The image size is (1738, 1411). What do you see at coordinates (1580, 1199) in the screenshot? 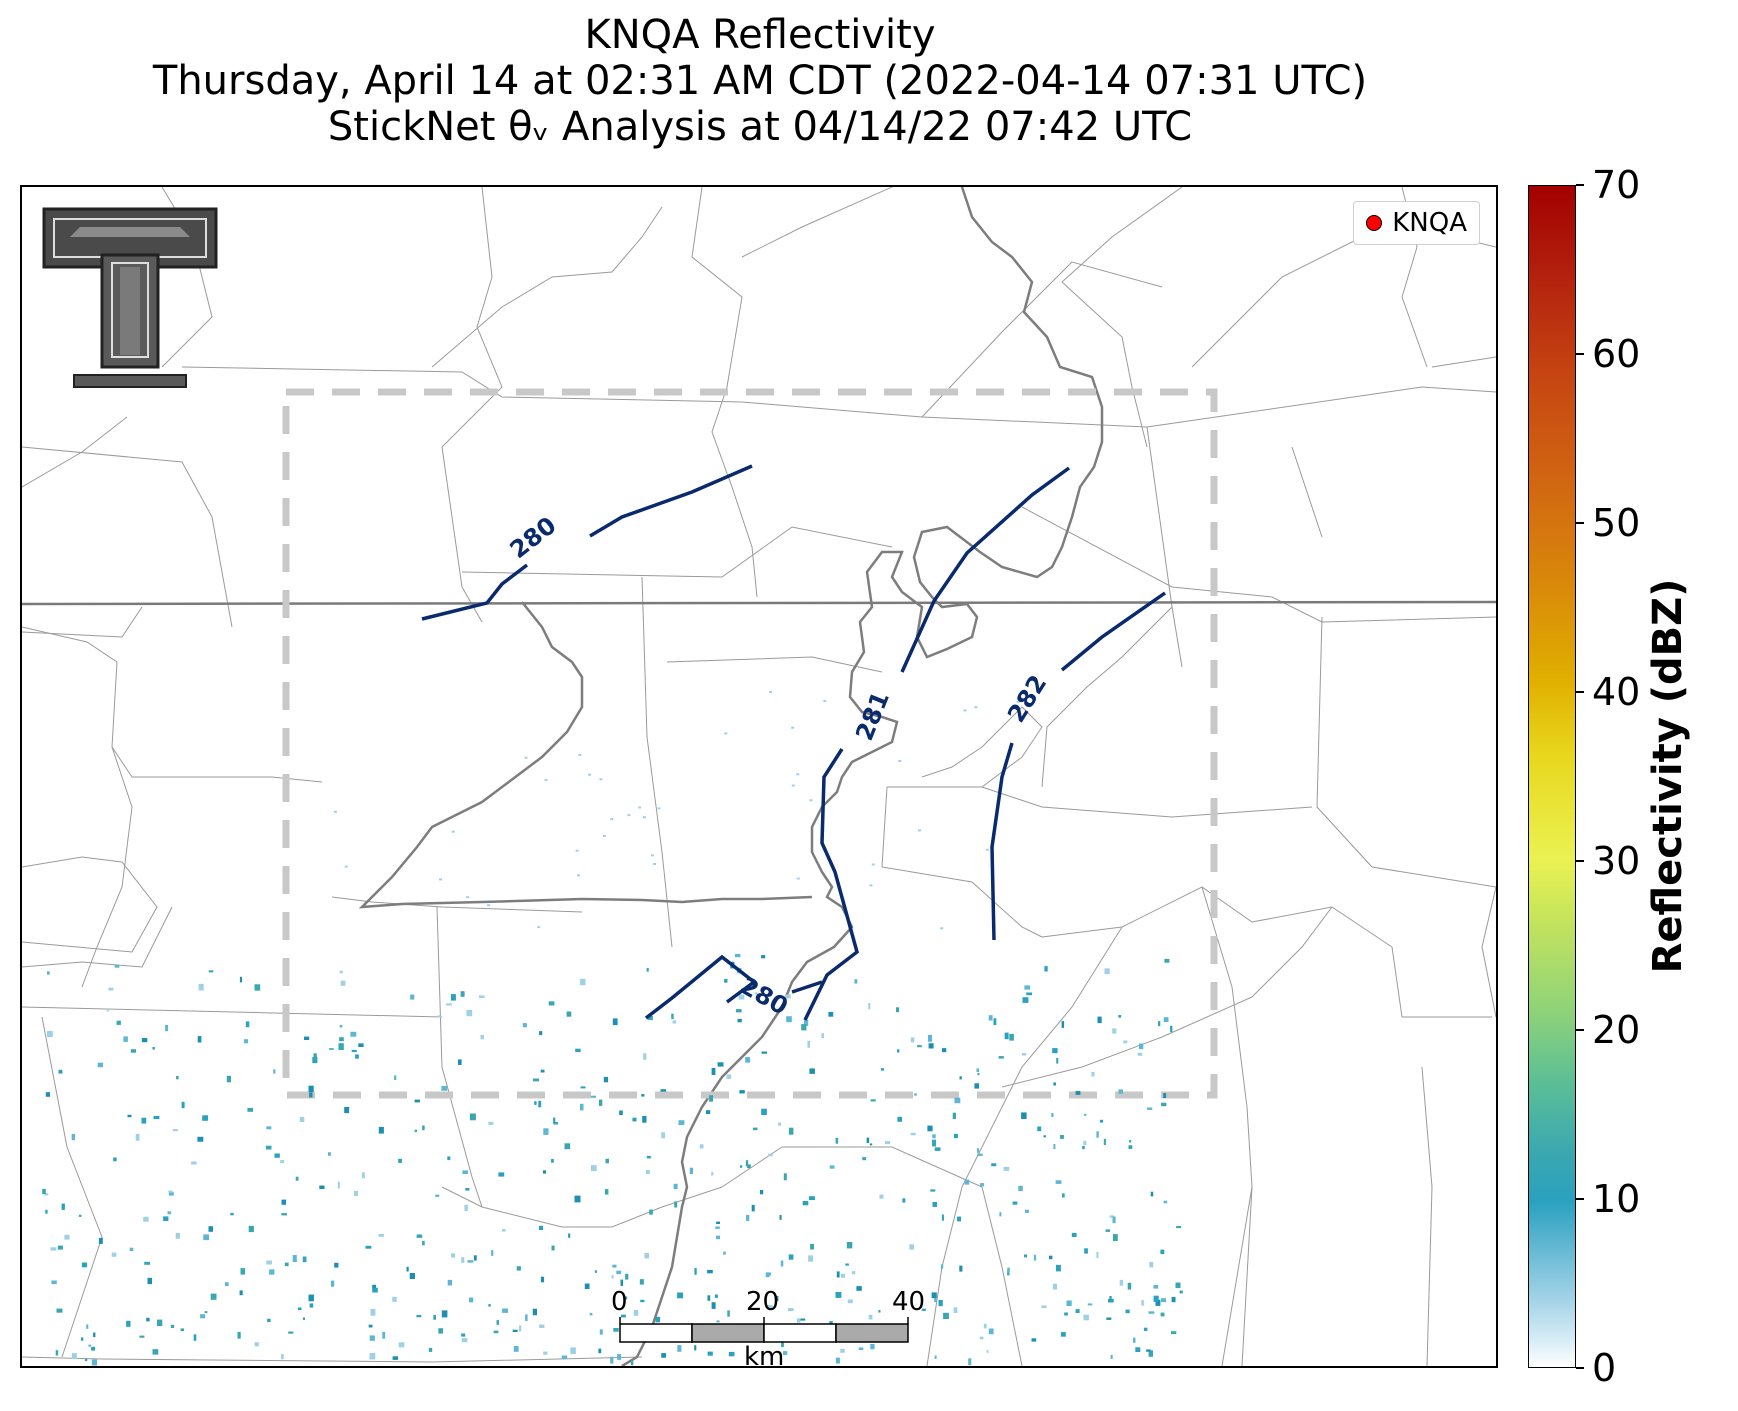
I see `colorbar-tick-mark` at bounding box center [1580, 1199].